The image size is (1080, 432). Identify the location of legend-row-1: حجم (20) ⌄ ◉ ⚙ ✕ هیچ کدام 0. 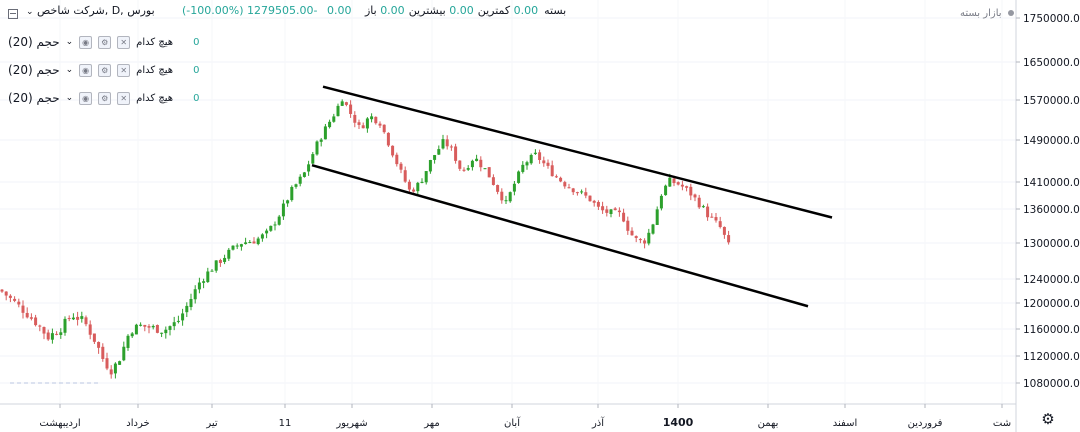
(103, 42).